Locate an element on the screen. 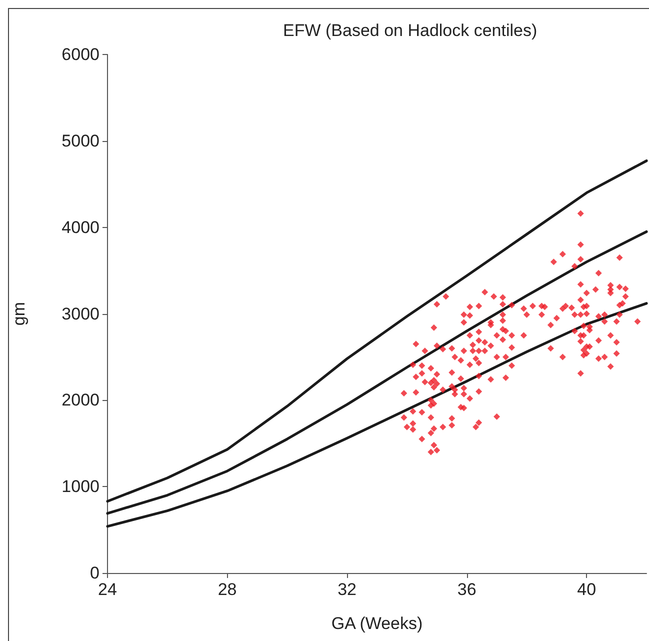 The width and height of the screenshot is (649, 641). x-tick-label: 24 is located at coordinates (107, 589).